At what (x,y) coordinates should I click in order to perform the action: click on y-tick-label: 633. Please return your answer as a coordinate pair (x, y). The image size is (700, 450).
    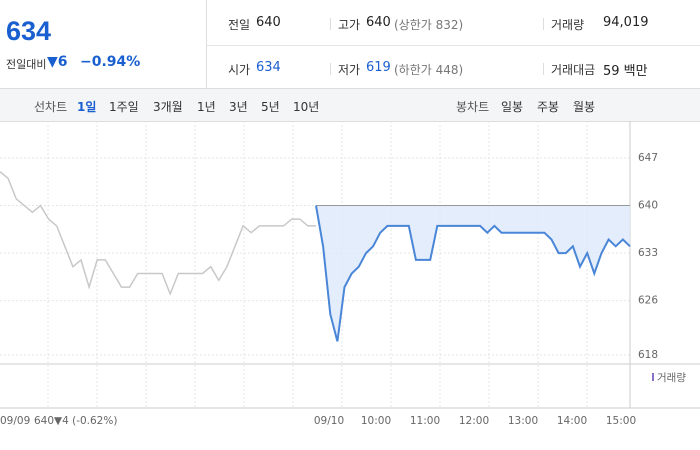
    Looking at the image, I should click on (648, 253).